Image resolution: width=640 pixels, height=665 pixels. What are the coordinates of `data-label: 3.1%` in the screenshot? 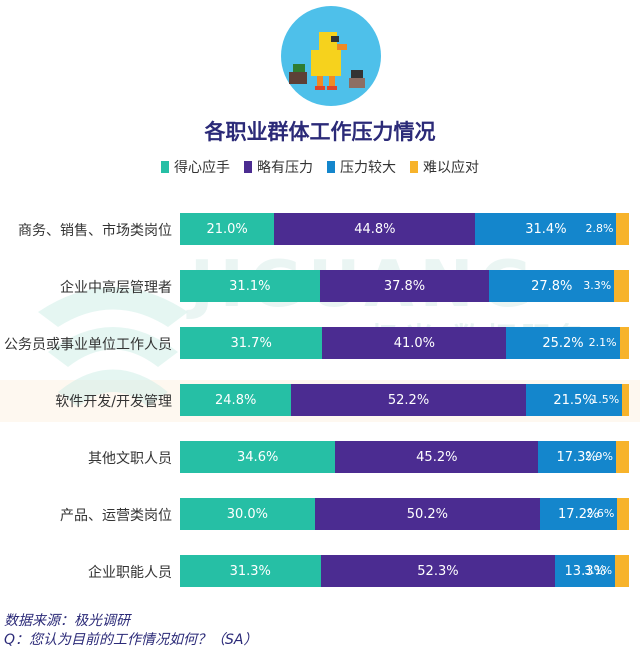 It's located at (598, 570).